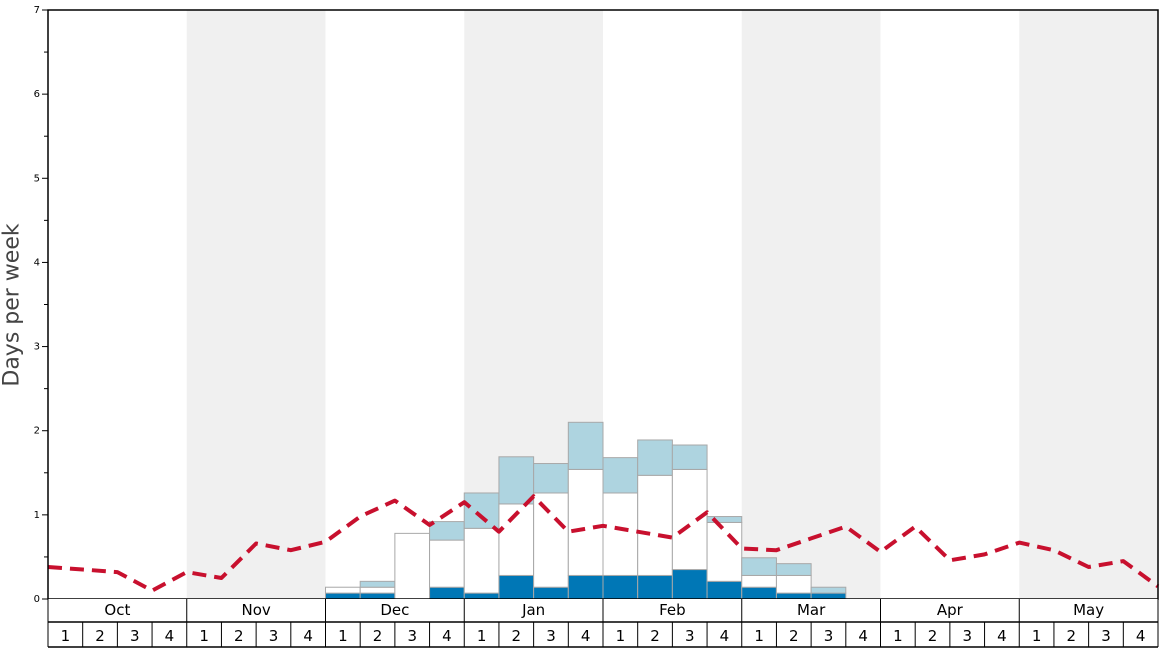 Image resolution: width=1168 pixels, height=648 pixels. I want to click on y-axis-label-wrapper: Days per week, so click(12, 300).